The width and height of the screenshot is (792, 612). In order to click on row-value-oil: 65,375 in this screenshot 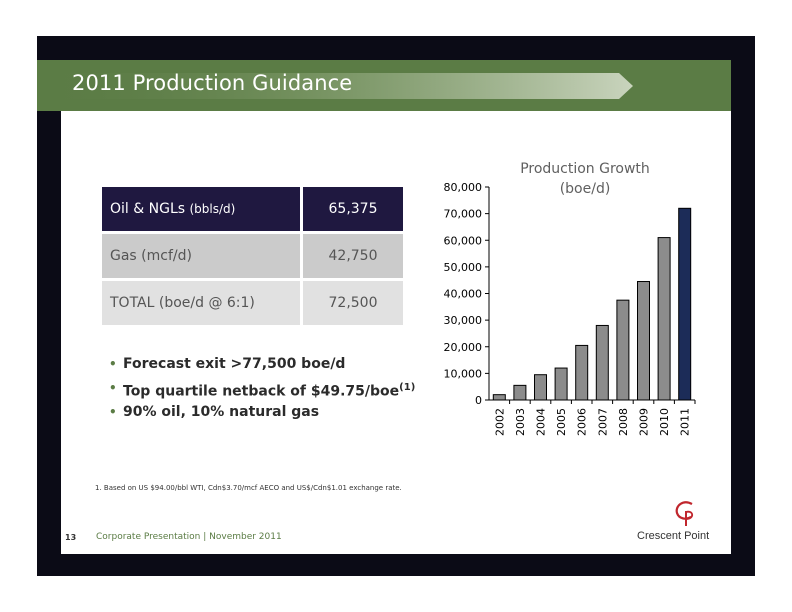, I will do `click(351, 210)`.